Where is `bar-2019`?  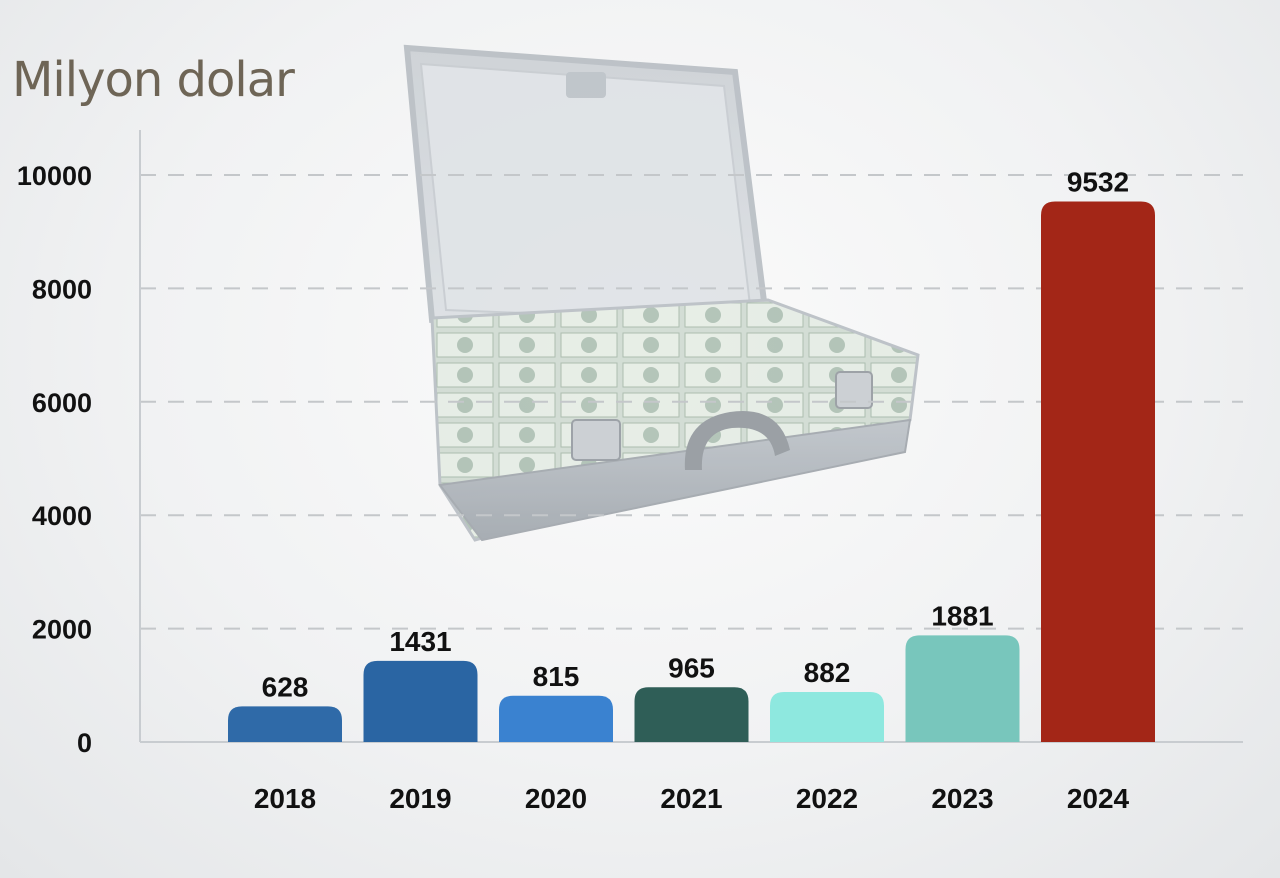
bar-2019 is located at coordinates (420, 701).